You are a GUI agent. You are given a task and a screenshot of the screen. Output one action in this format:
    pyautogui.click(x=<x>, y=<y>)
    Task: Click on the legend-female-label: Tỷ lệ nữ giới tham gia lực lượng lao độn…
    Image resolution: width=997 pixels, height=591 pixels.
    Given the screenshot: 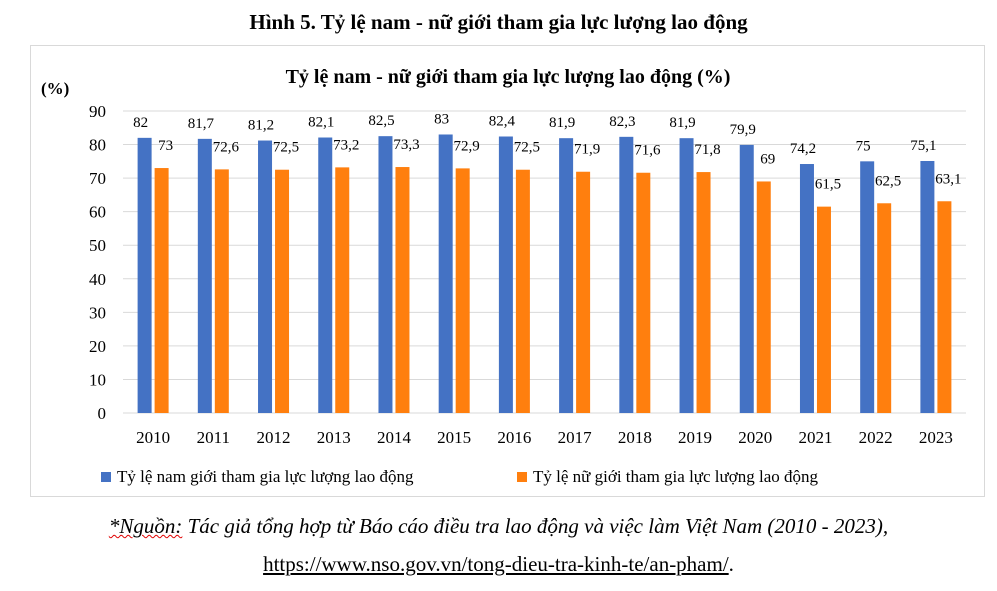 What is the action you would take?
    pyautogui.click(x=675, y=476)
    